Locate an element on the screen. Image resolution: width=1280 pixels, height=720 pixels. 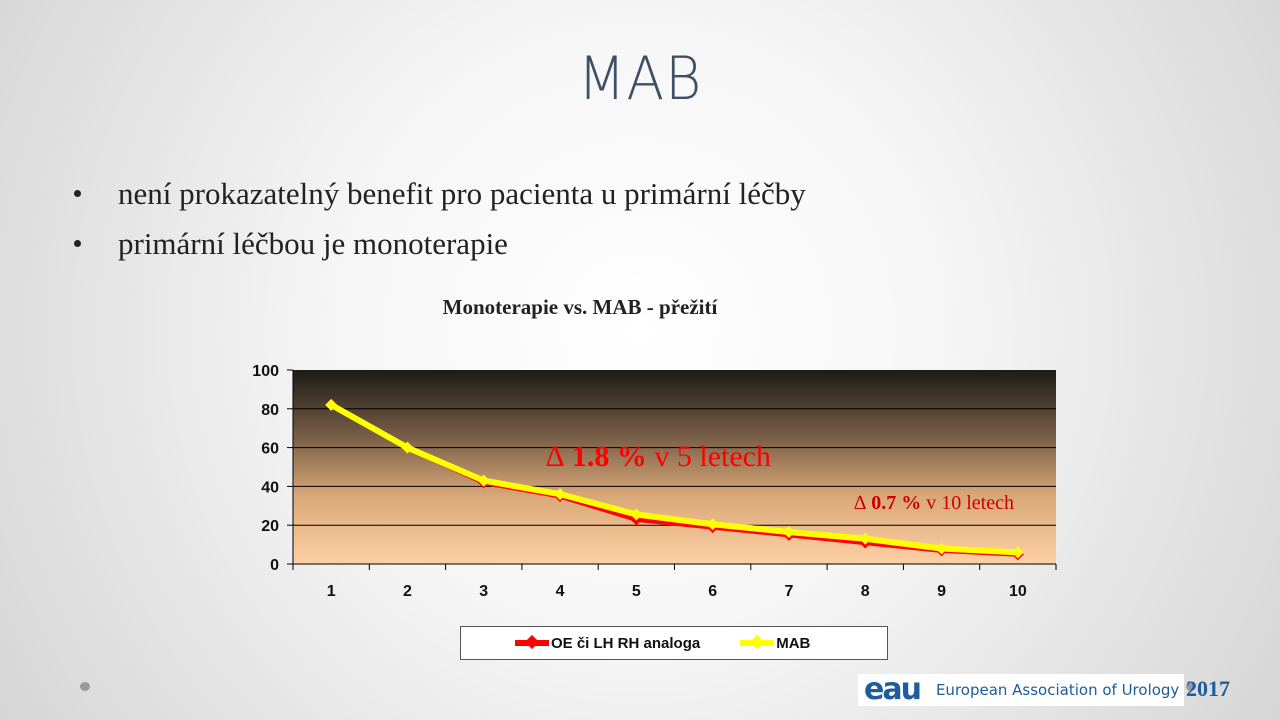
x-tick-label: 1 is located at coordinates (331, 591).